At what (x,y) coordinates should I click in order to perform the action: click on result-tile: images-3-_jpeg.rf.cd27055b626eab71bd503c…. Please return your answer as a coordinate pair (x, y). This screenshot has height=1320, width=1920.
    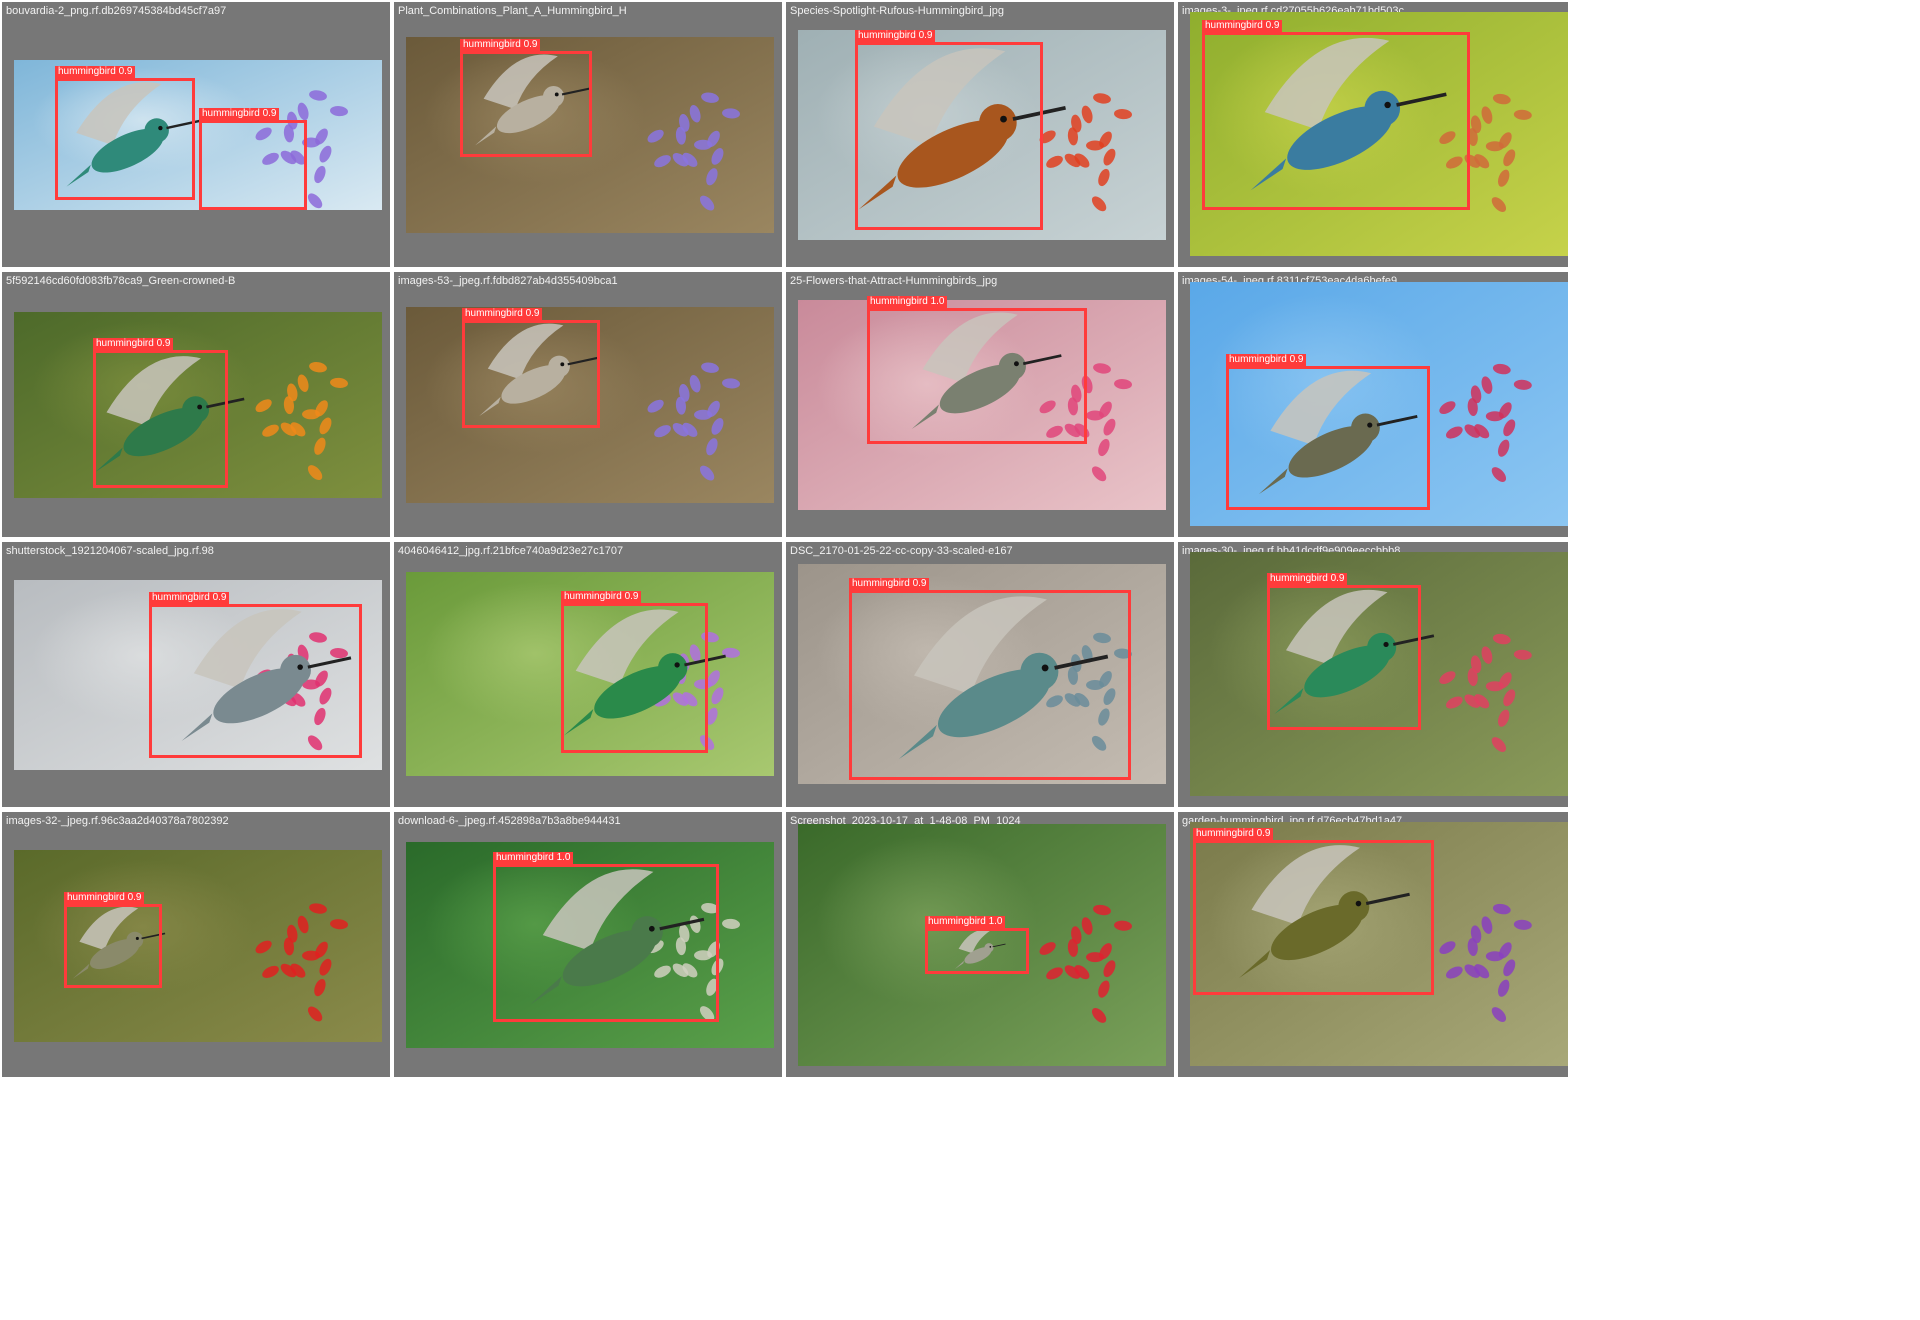
    Looking at the image, I should click on (1373, 134).